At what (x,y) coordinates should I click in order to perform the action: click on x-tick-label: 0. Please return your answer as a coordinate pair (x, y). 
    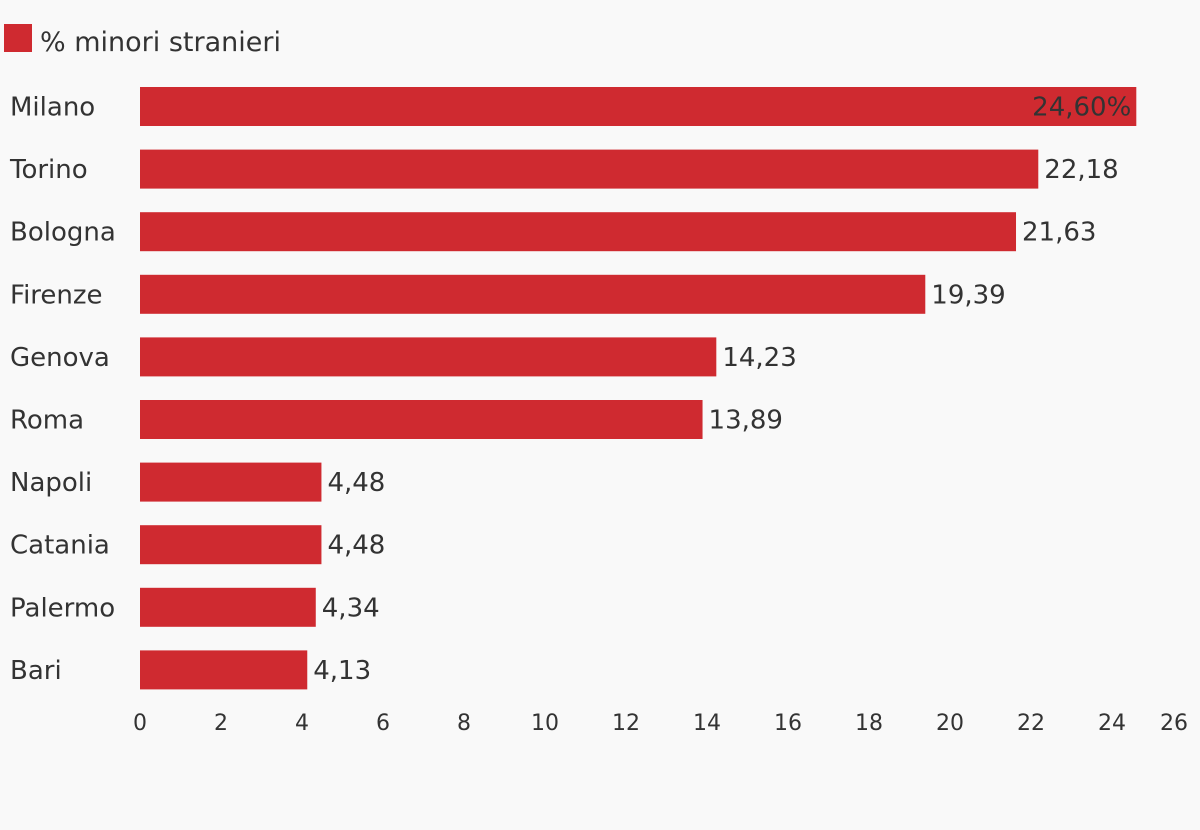
    Looking at the image, I should click on (140, 723).